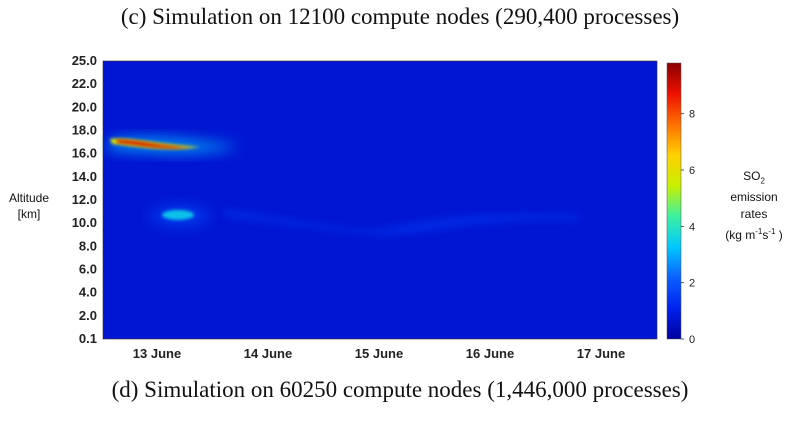 The width and height of the screenshot is (800, 426). I want to click on colorbar-title: SO2 emission rates (kg m-1s-1 ), so click(754, 206).